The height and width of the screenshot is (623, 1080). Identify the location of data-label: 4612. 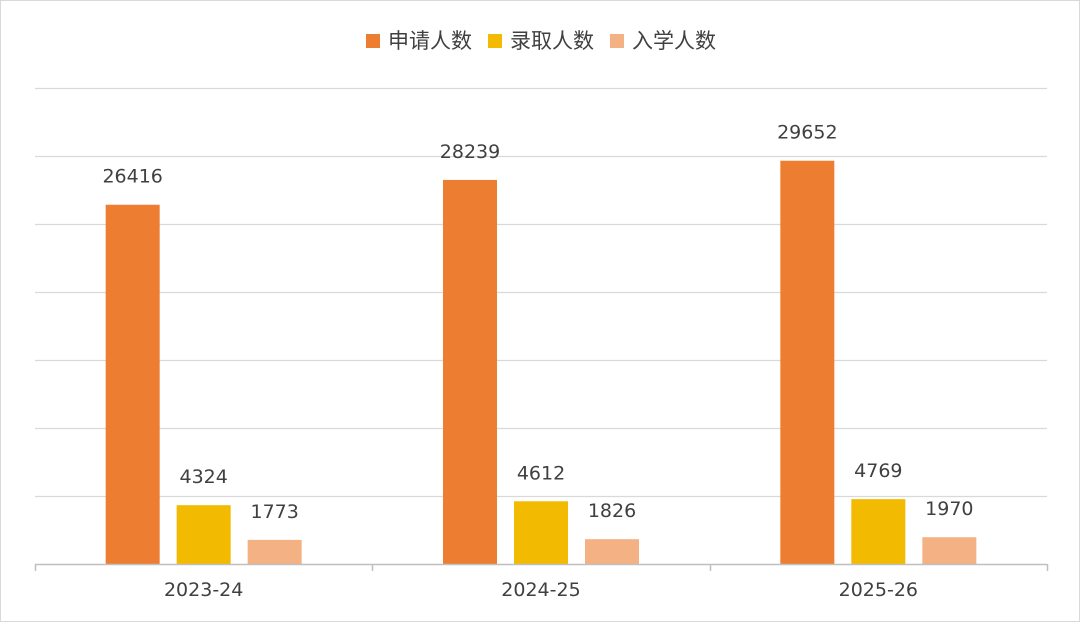
(541, 473).